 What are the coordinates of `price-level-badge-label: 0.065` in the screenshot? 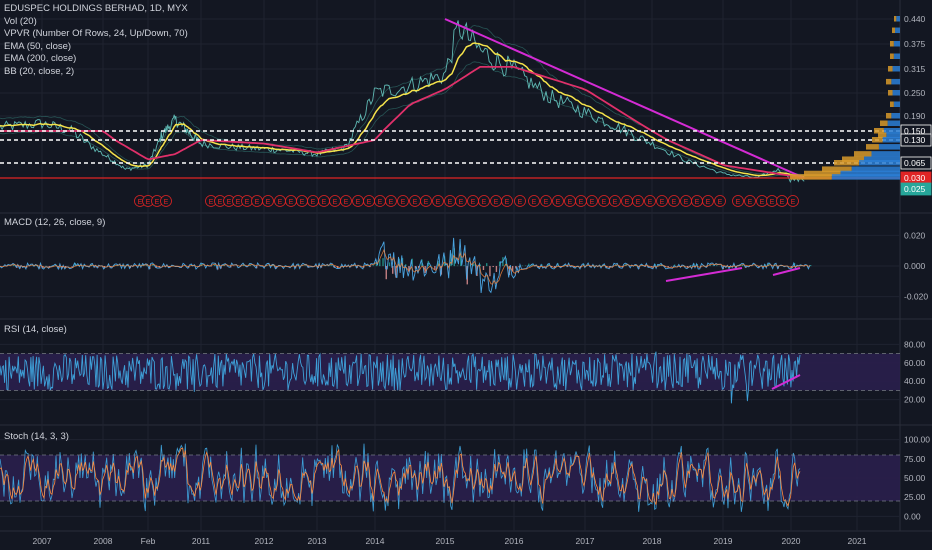 It's located at (915, 163).